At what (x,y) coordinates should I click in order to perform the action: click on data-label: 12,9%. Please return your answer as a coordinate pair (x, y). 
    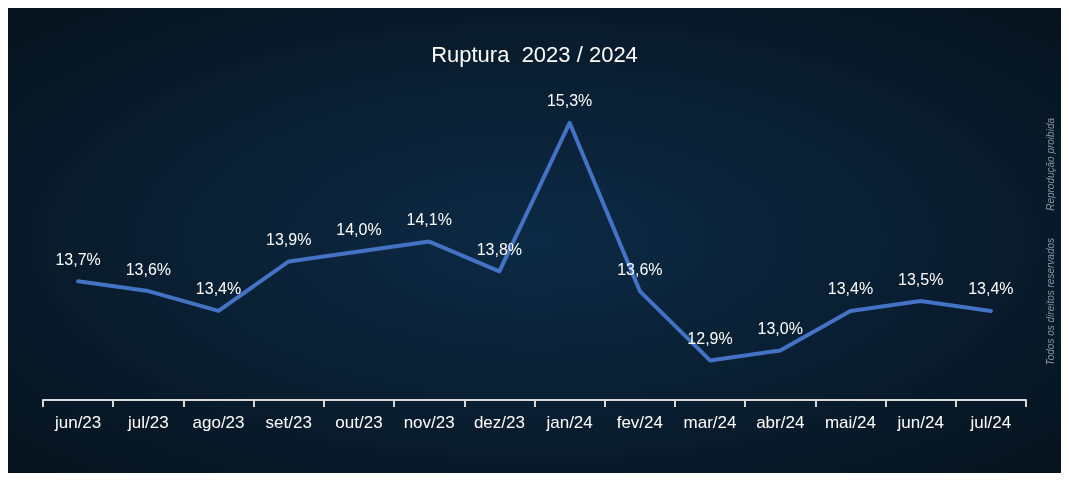
    Looking at the image, I should click on (710, 338).